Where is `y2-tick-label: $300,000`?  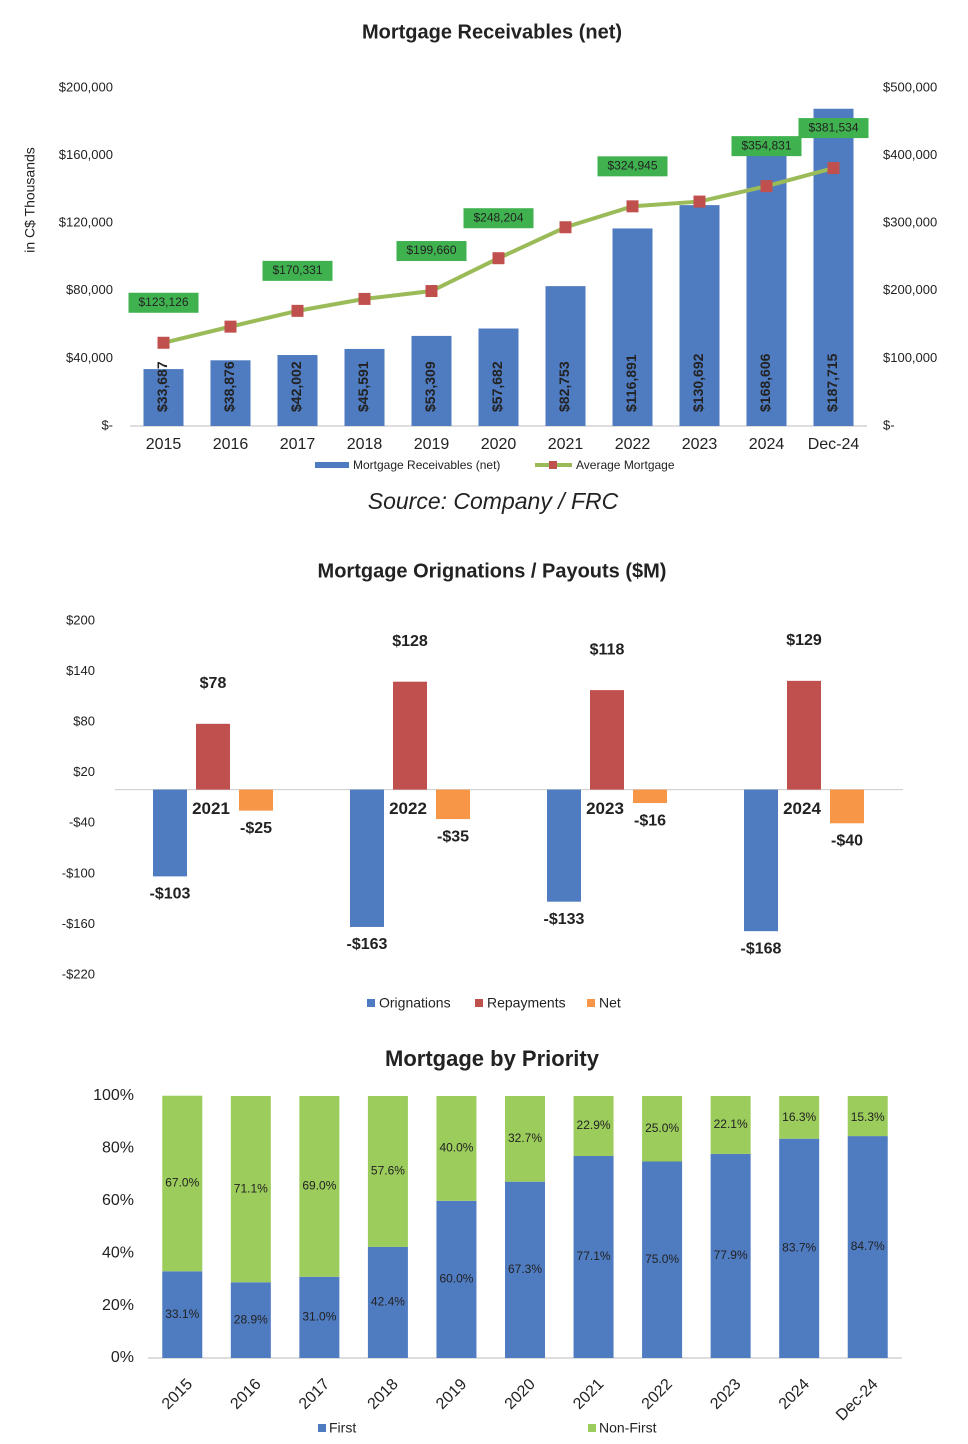 y2-tick-label: $300,000 is located at coordinates (910, 222).